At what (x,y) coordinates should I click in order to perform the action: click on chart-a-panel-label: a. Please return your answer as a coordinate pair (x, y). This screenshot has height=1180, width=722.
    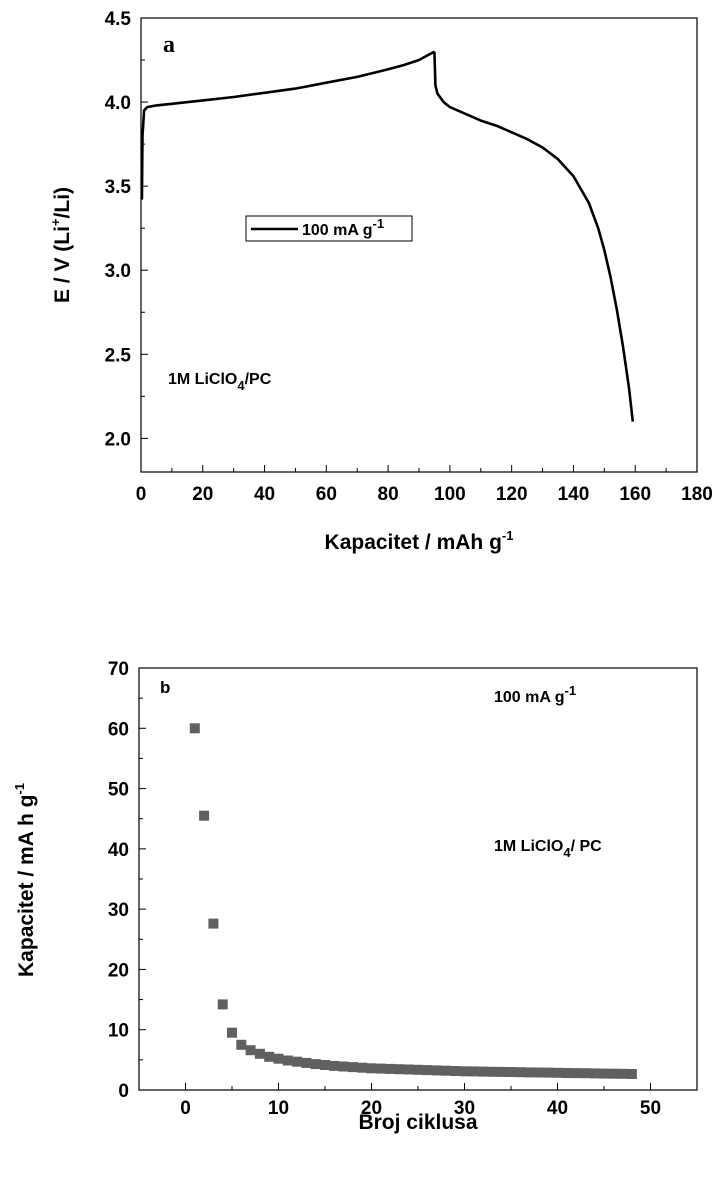
    Looking at the image, I should click on (169, 45).